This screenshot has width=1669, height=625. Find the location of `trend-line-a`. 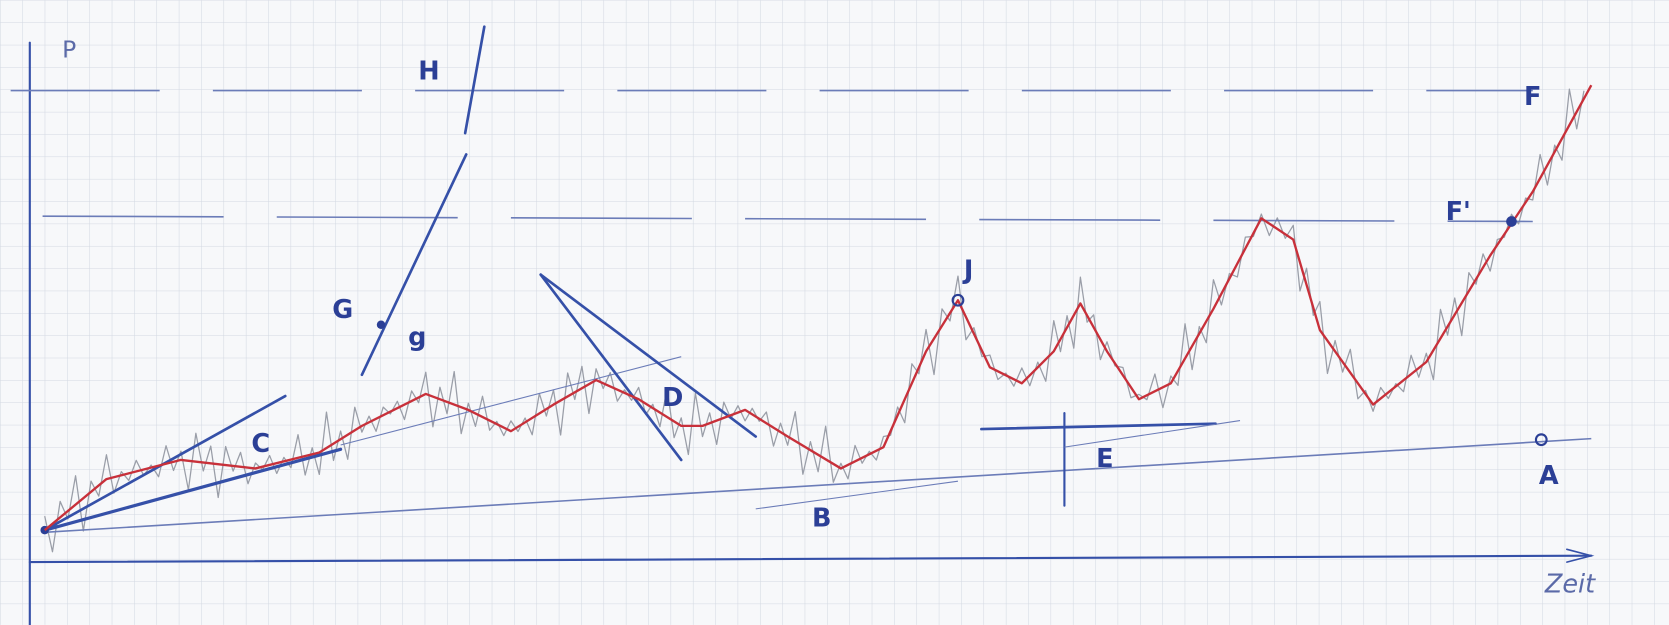

trend-line-a is located at coordinates (818, 485).